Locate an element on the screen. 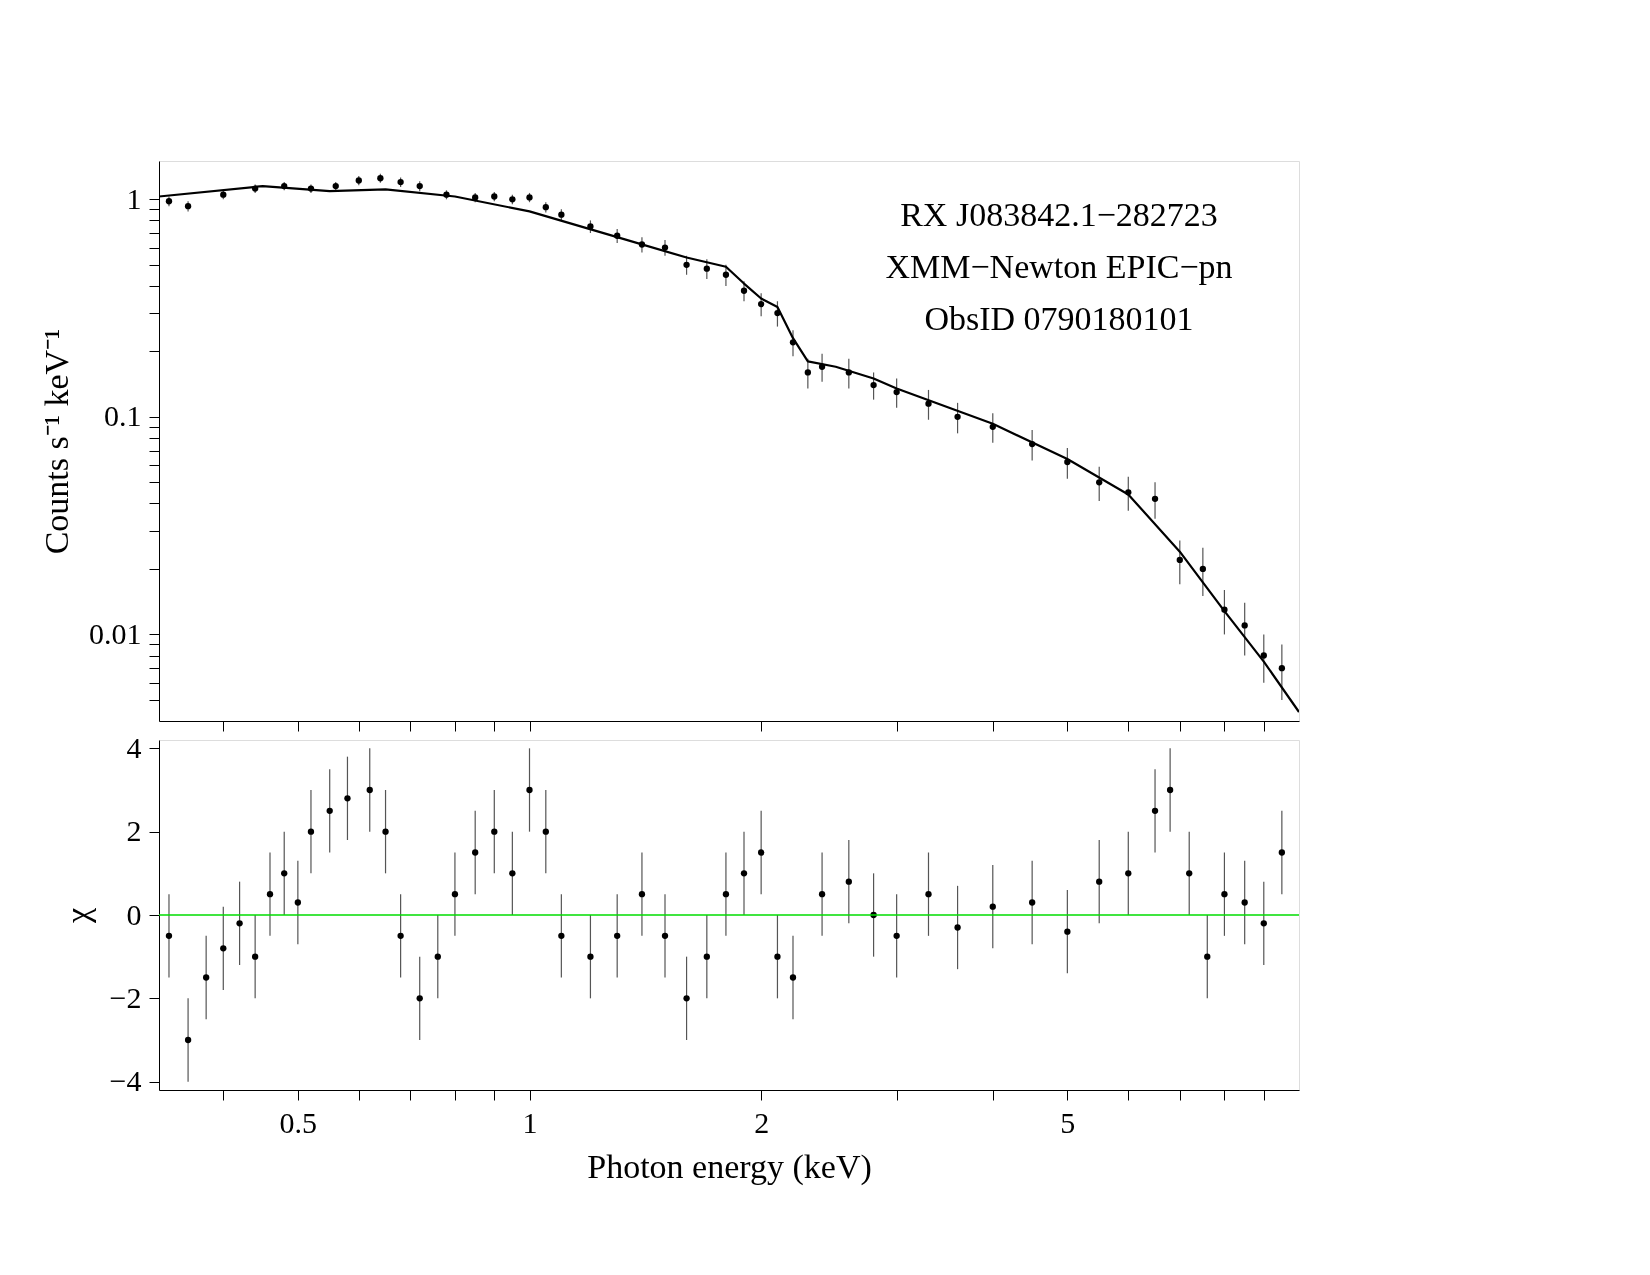 The image size is (1650, 1275). y-tick-label: 2 is located at coordinates (134, 831).